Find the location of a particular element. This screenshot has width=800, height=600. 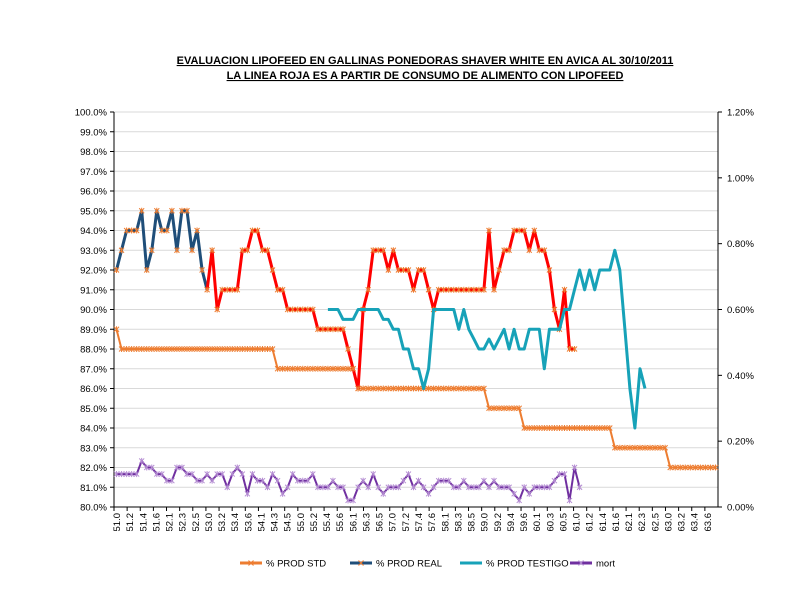

y2-tick-label: 0.00% is located at coordinates (740, 508).